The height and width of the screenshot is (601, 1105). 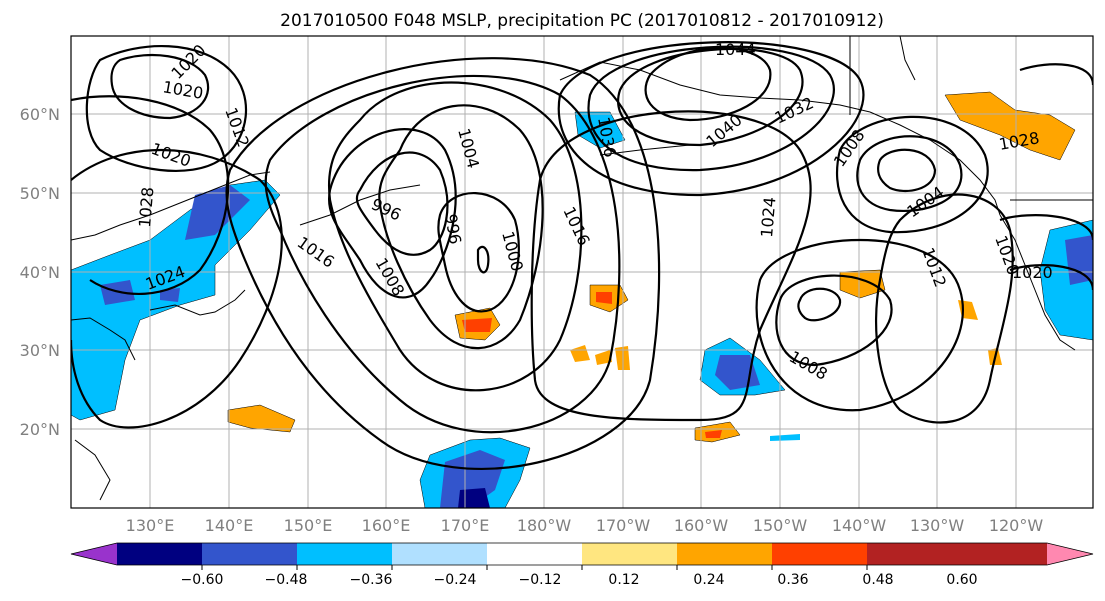 What do you see at coordinates (540, 580) in the screenshot?
I see `colorbar-tick-label: −0.12` at bounding box center [540, 580].